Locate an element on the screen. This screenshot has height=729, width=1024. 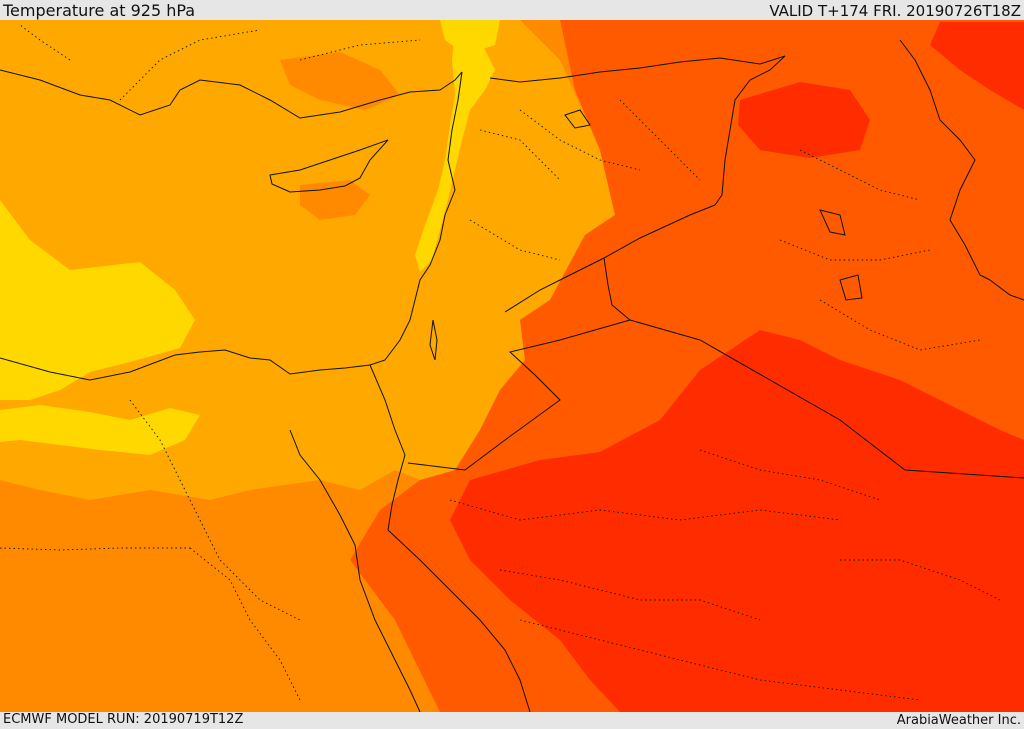
border-jordan-iraq is located at coordinates (617, 289).